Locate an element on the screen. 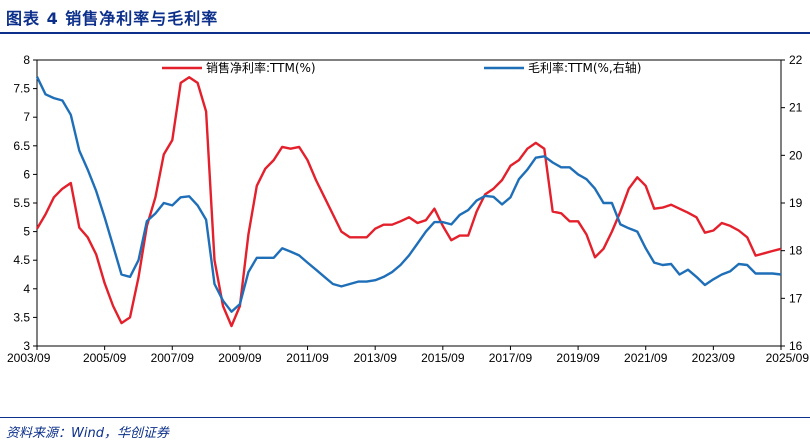 This screenshot has height=444, width=810. y-right-tick-label: 21 is located at coordinates (796, 108).